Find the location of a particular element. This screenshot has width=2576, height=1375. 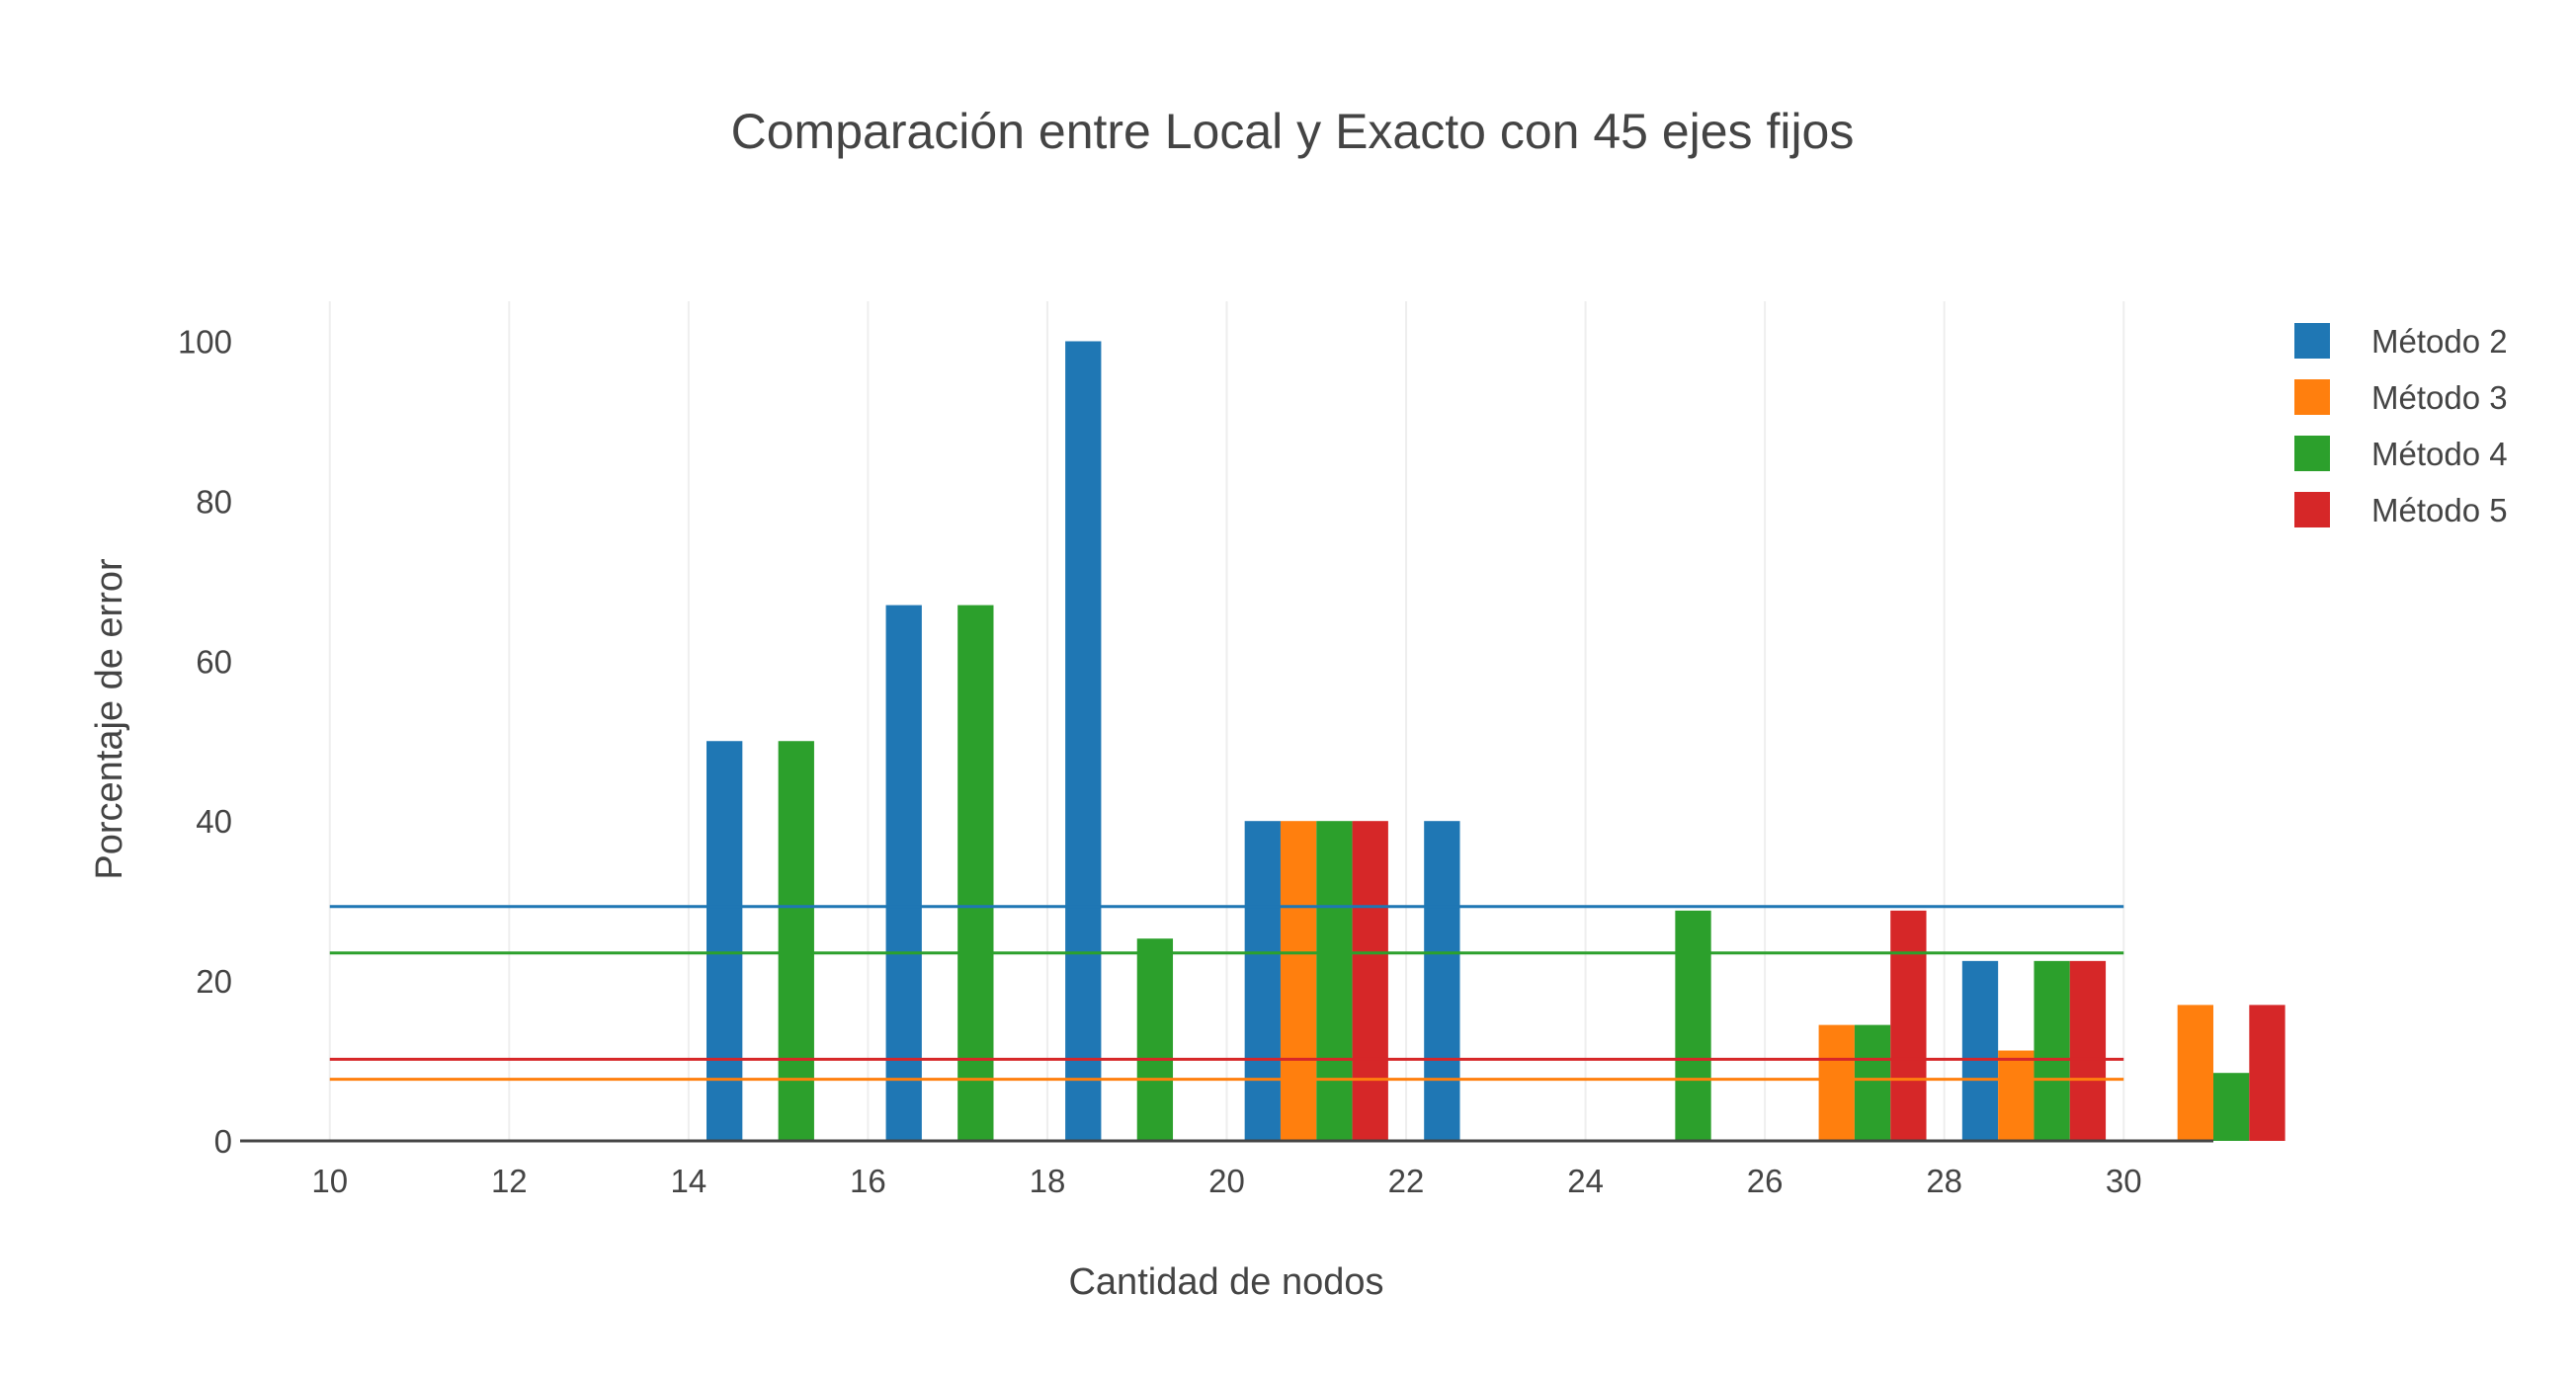

y-tick-60: 60 is located at coordinates (214, 661).